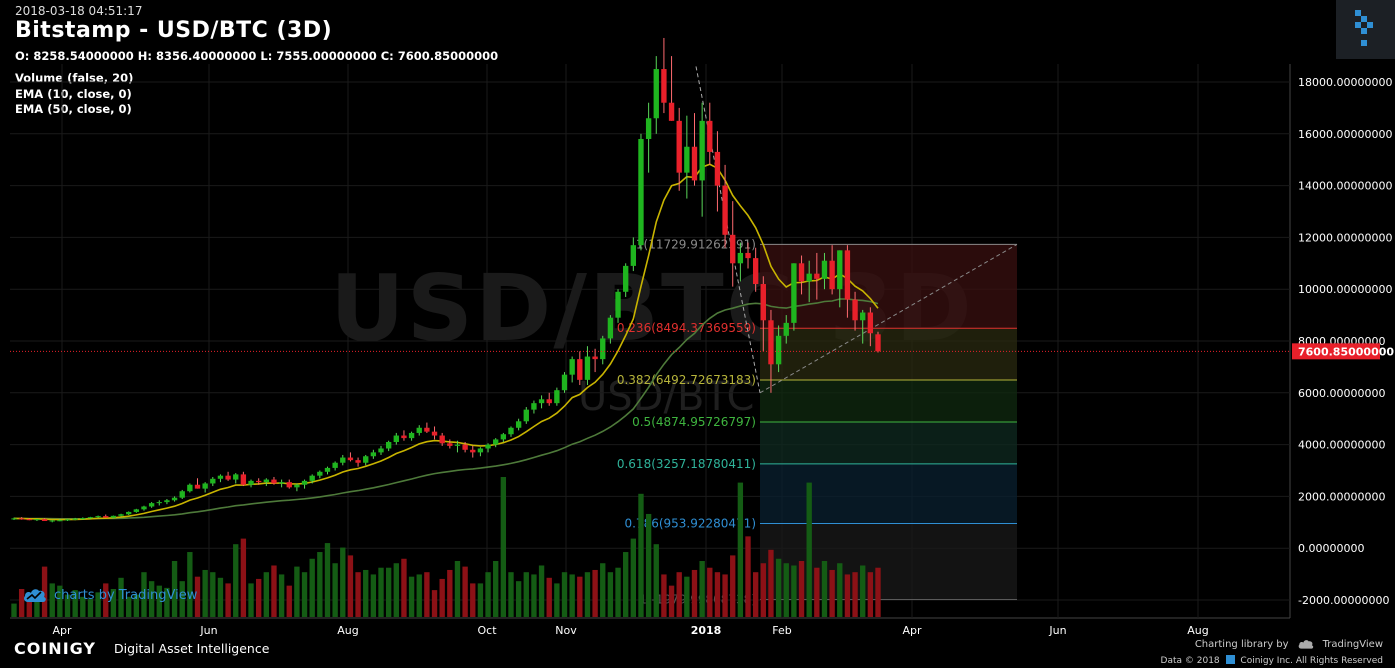 Image resolution: width=1395 pixels, height=668 pixels. What do you see at coordinates (1343, 600) in the screenshot?
I see `y-tick-label: -2000.00000000` at bounding box center [1343, 600].